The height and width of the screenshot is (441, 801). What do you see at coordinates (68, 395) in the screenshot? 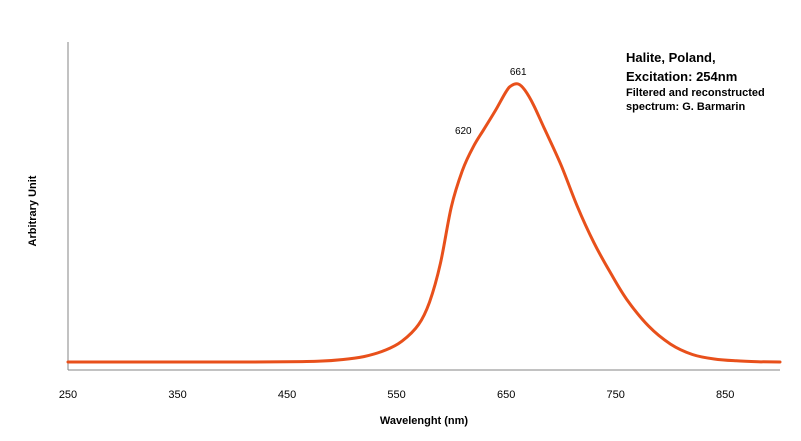
I see `x-tick-label: 250` at bounding box center [68, 395].